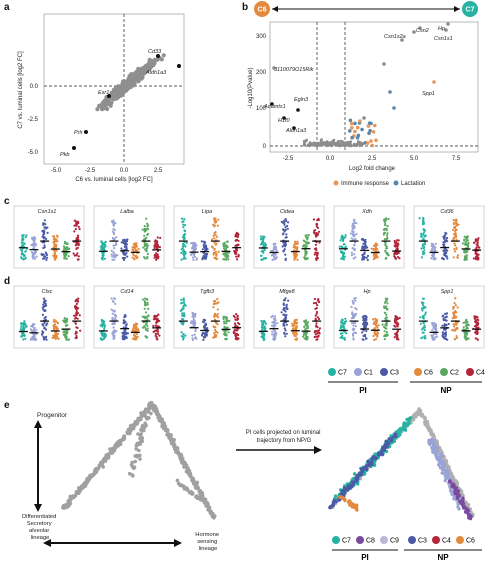 The height and width of the screenshot is (562, 489). I want to click on b-label-aldh1a3: Aldh1a3, so click(296, 131).